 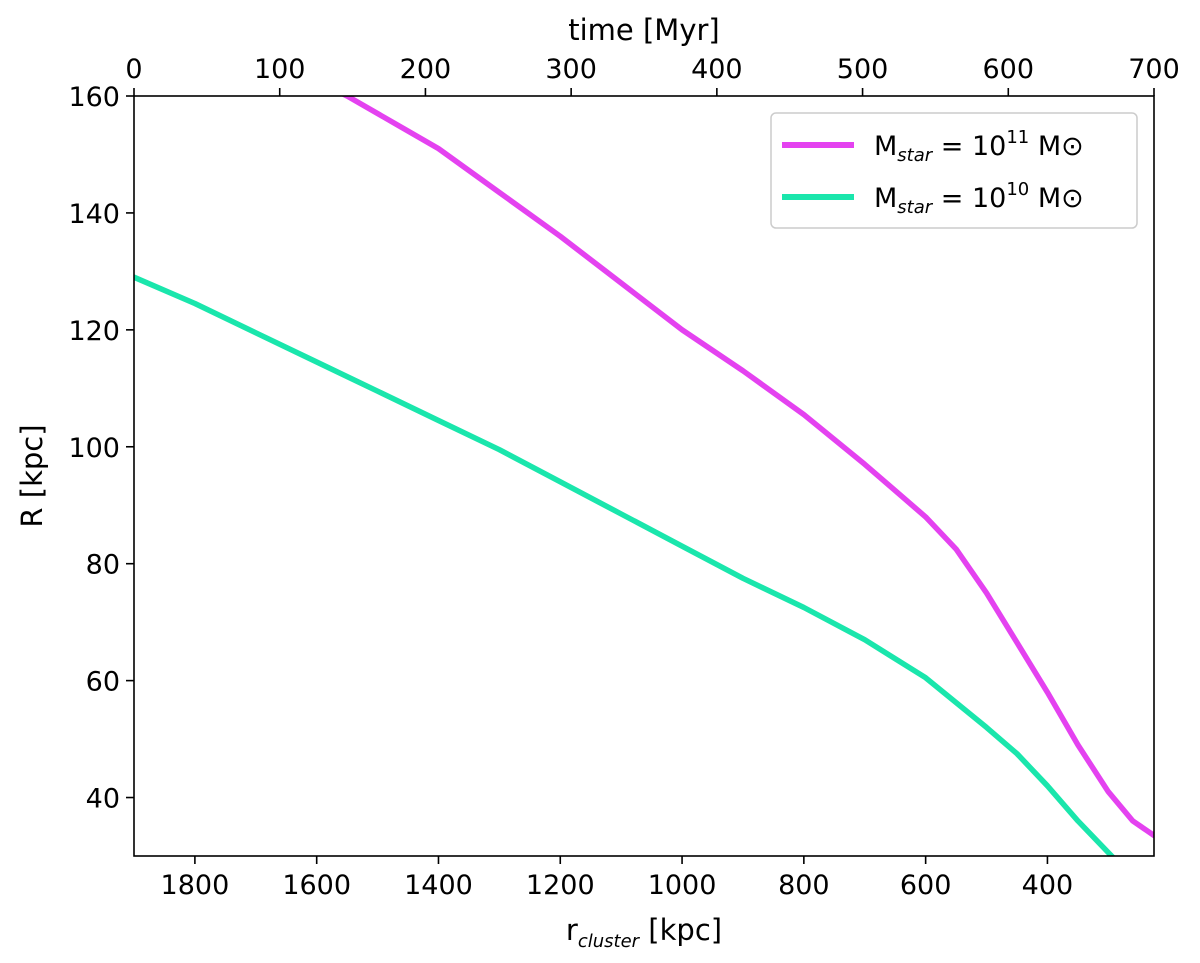 I want to click on legend: Mstar = 1011 M⊙ Mstar = 1010 M⊙, so click(x=954, y=170).